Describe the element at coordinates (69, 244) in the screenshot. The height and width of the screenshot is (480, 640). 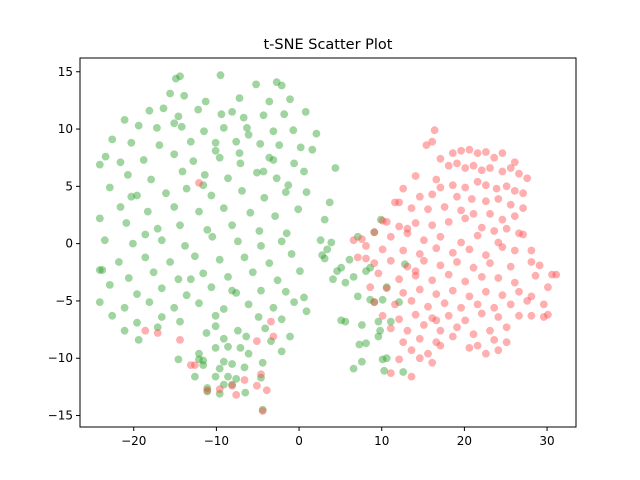
I see `y-tick-label: 0` at that location.